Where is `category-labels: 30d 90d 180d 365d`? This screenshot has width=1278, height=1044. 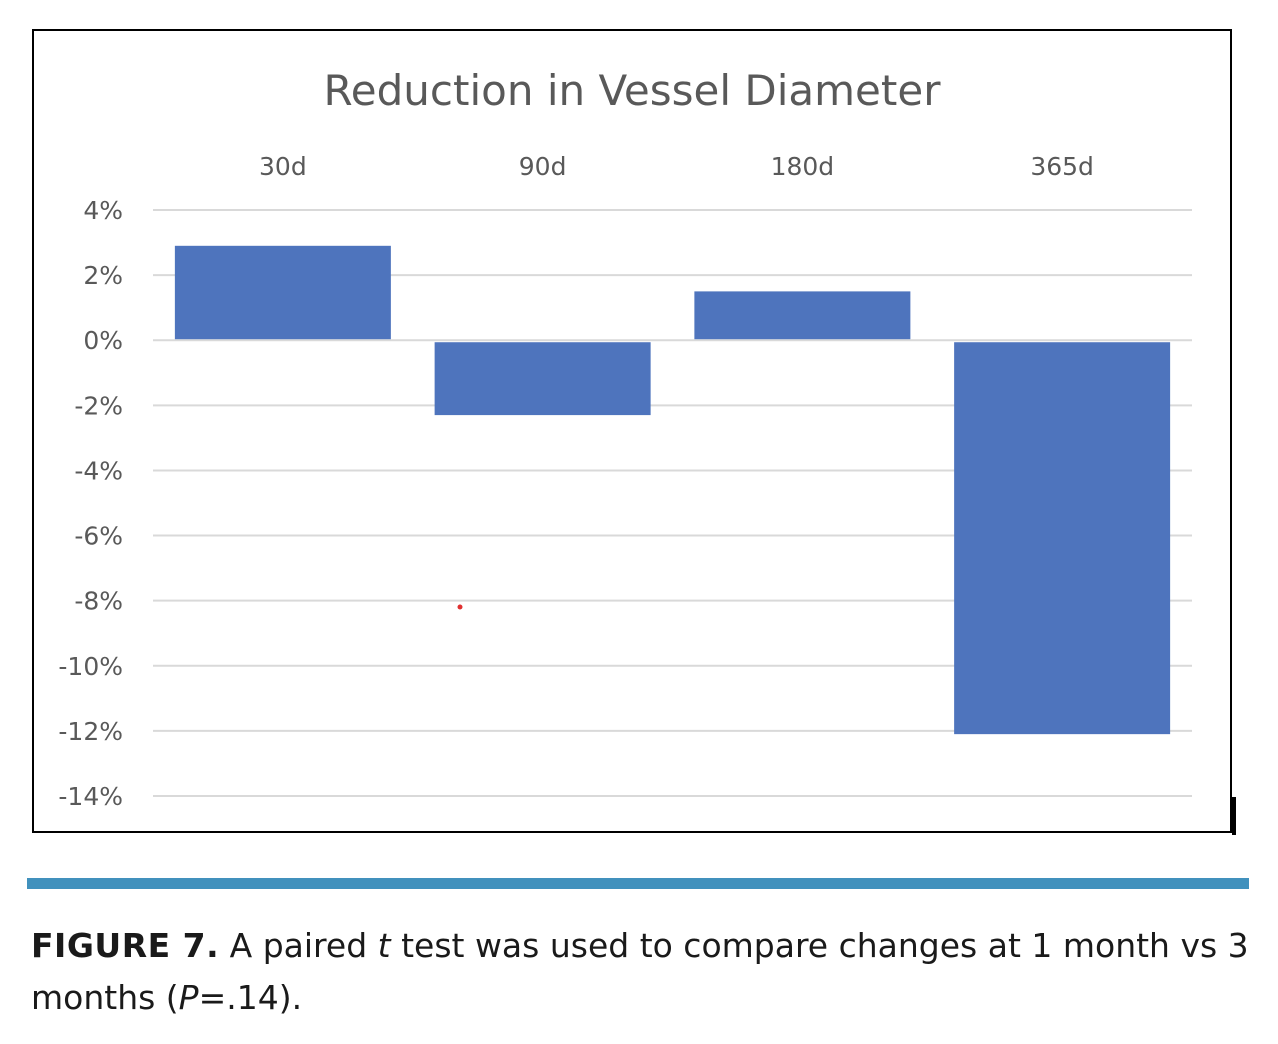 category-labels: 30d 90d 180d 365d is located at coordinates (676, 166).